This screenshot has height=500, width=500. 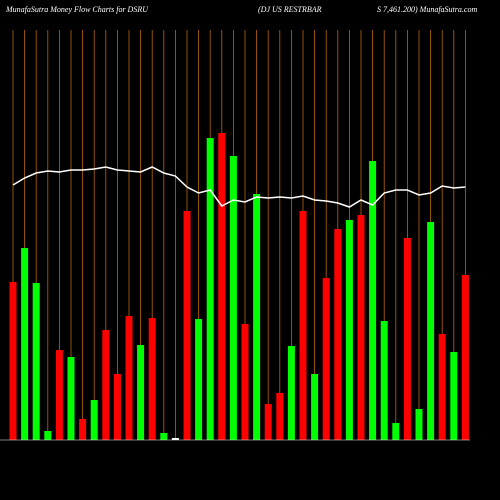 I want to click on flow-line, so click(x=239, y=187).